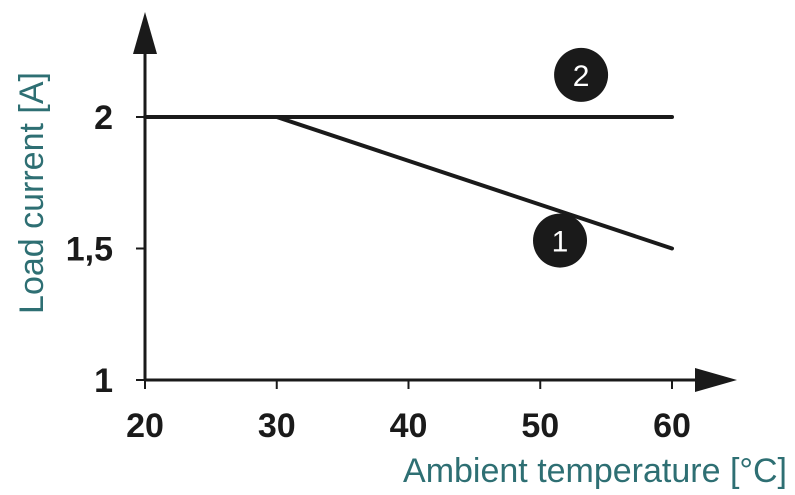 This screenshot has width=795, height=495. I want to click on marker-label: 2, so click(581, 76).